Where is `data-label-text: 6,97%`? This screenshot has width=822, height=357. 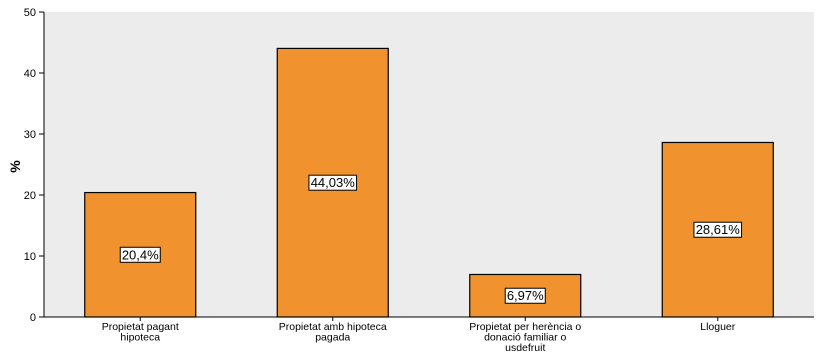 data-label-text: 6,97% is located at coordinates (525, 295).